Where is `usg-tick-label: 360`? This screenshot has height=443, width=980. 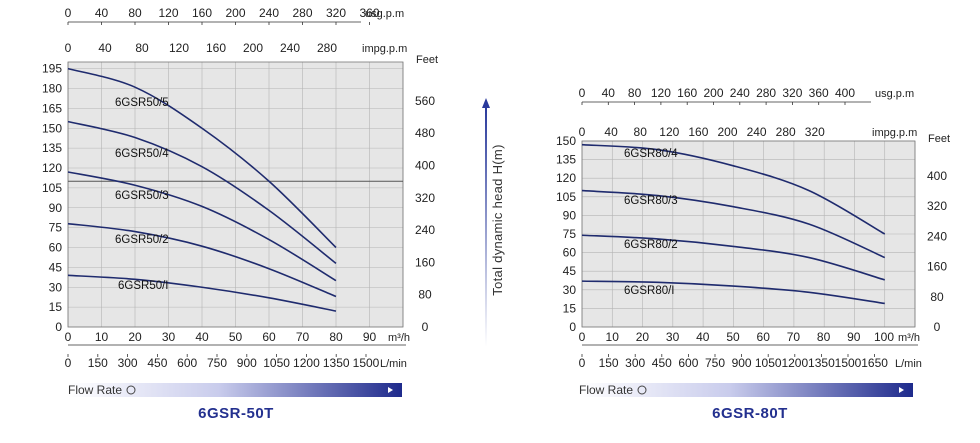
usg-tick-label: 360 is located at coordinates (819, 93).